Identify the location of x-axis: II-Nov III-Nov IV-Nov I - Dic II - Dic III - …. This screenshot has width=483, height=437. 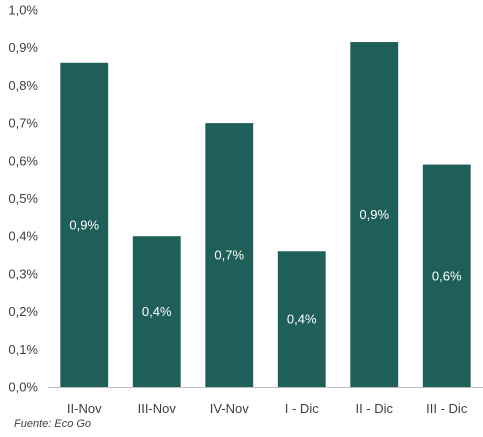
(265, 401).